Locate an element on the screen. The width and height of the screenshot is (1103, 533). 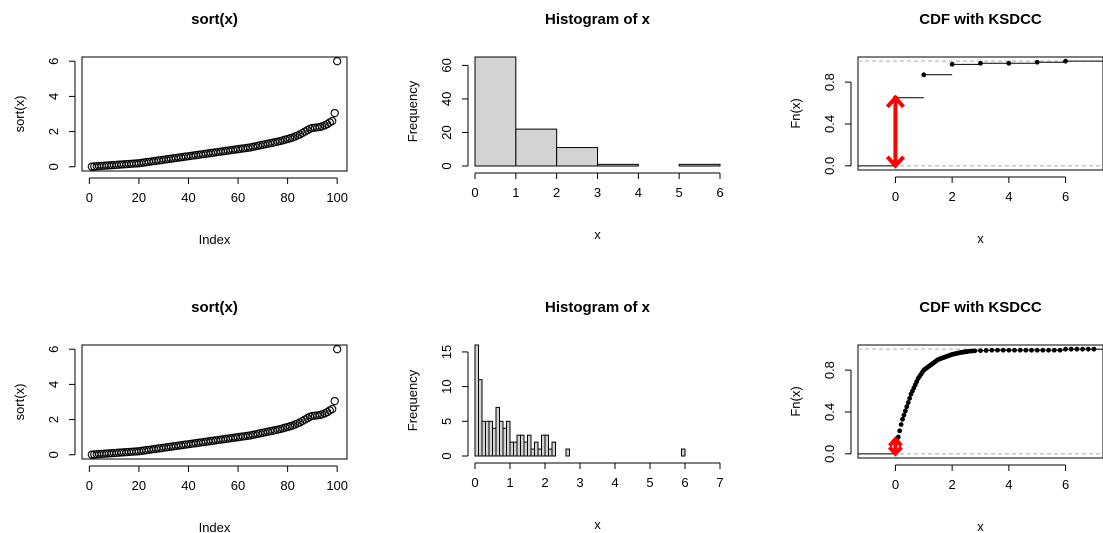
y-tick-label: 2 is located at coordinates (53, 131).